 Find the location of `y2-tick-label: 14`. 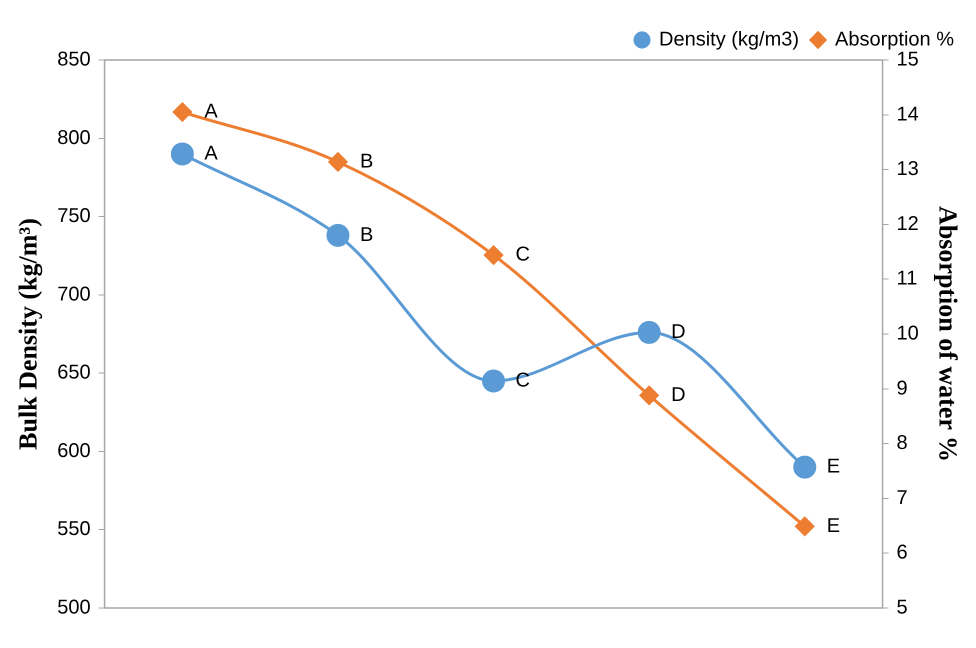

y2-tick-label: 14 is located at coordinates (907, 114).